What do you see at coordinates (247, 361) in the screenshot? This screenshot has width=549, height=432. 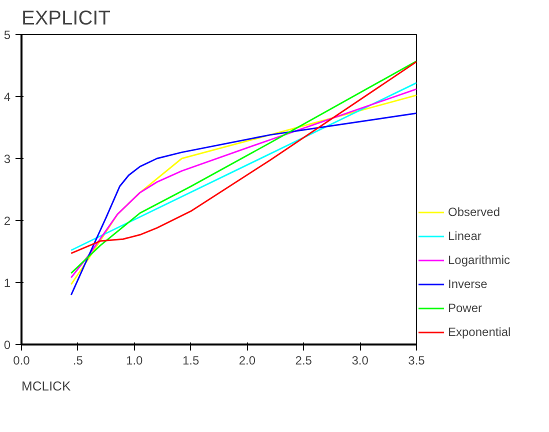 I see `x-tick-label: 2.0` at bounding box center [247, 361].